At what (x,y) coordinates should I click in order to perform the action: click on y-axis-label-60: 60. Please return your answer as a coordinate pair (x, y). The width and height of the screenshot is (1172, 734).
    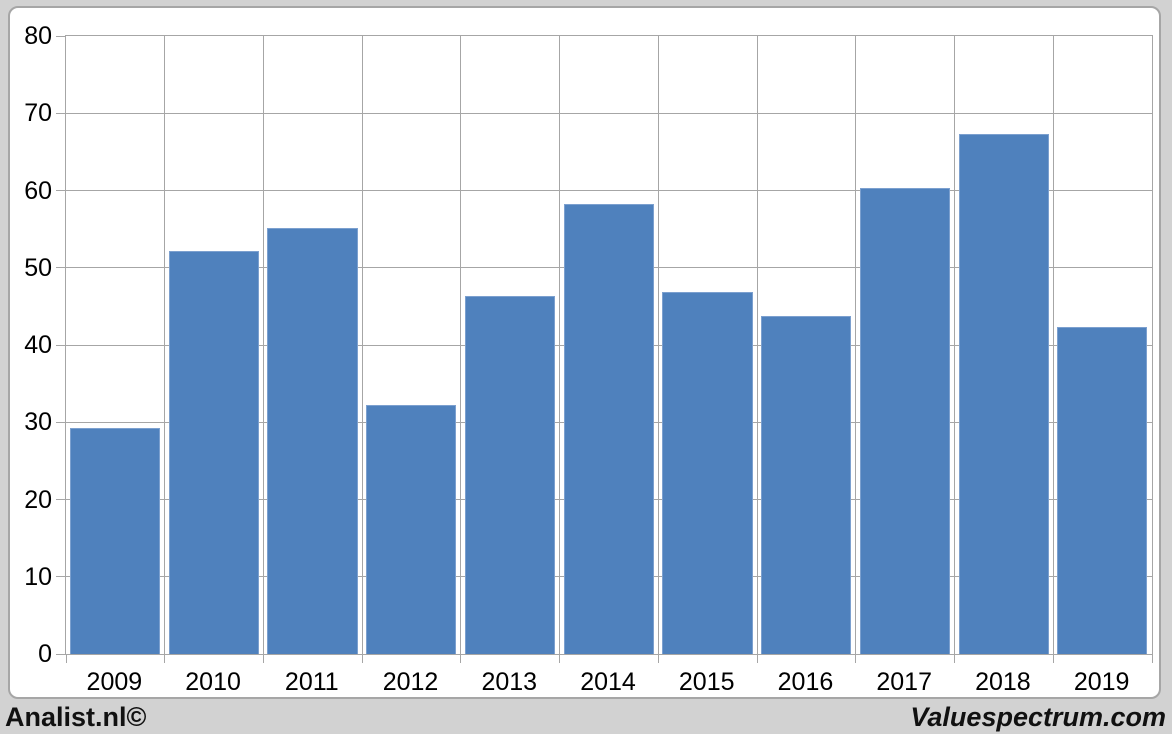
    Looking at the image, I should click on (38, 190).